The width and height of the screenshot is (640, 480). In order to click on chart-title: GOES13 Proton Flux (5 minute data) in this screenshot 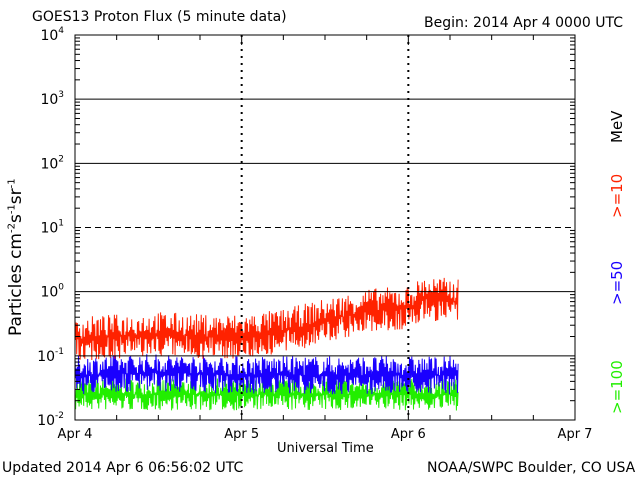, I will do `click(159, 17)`.